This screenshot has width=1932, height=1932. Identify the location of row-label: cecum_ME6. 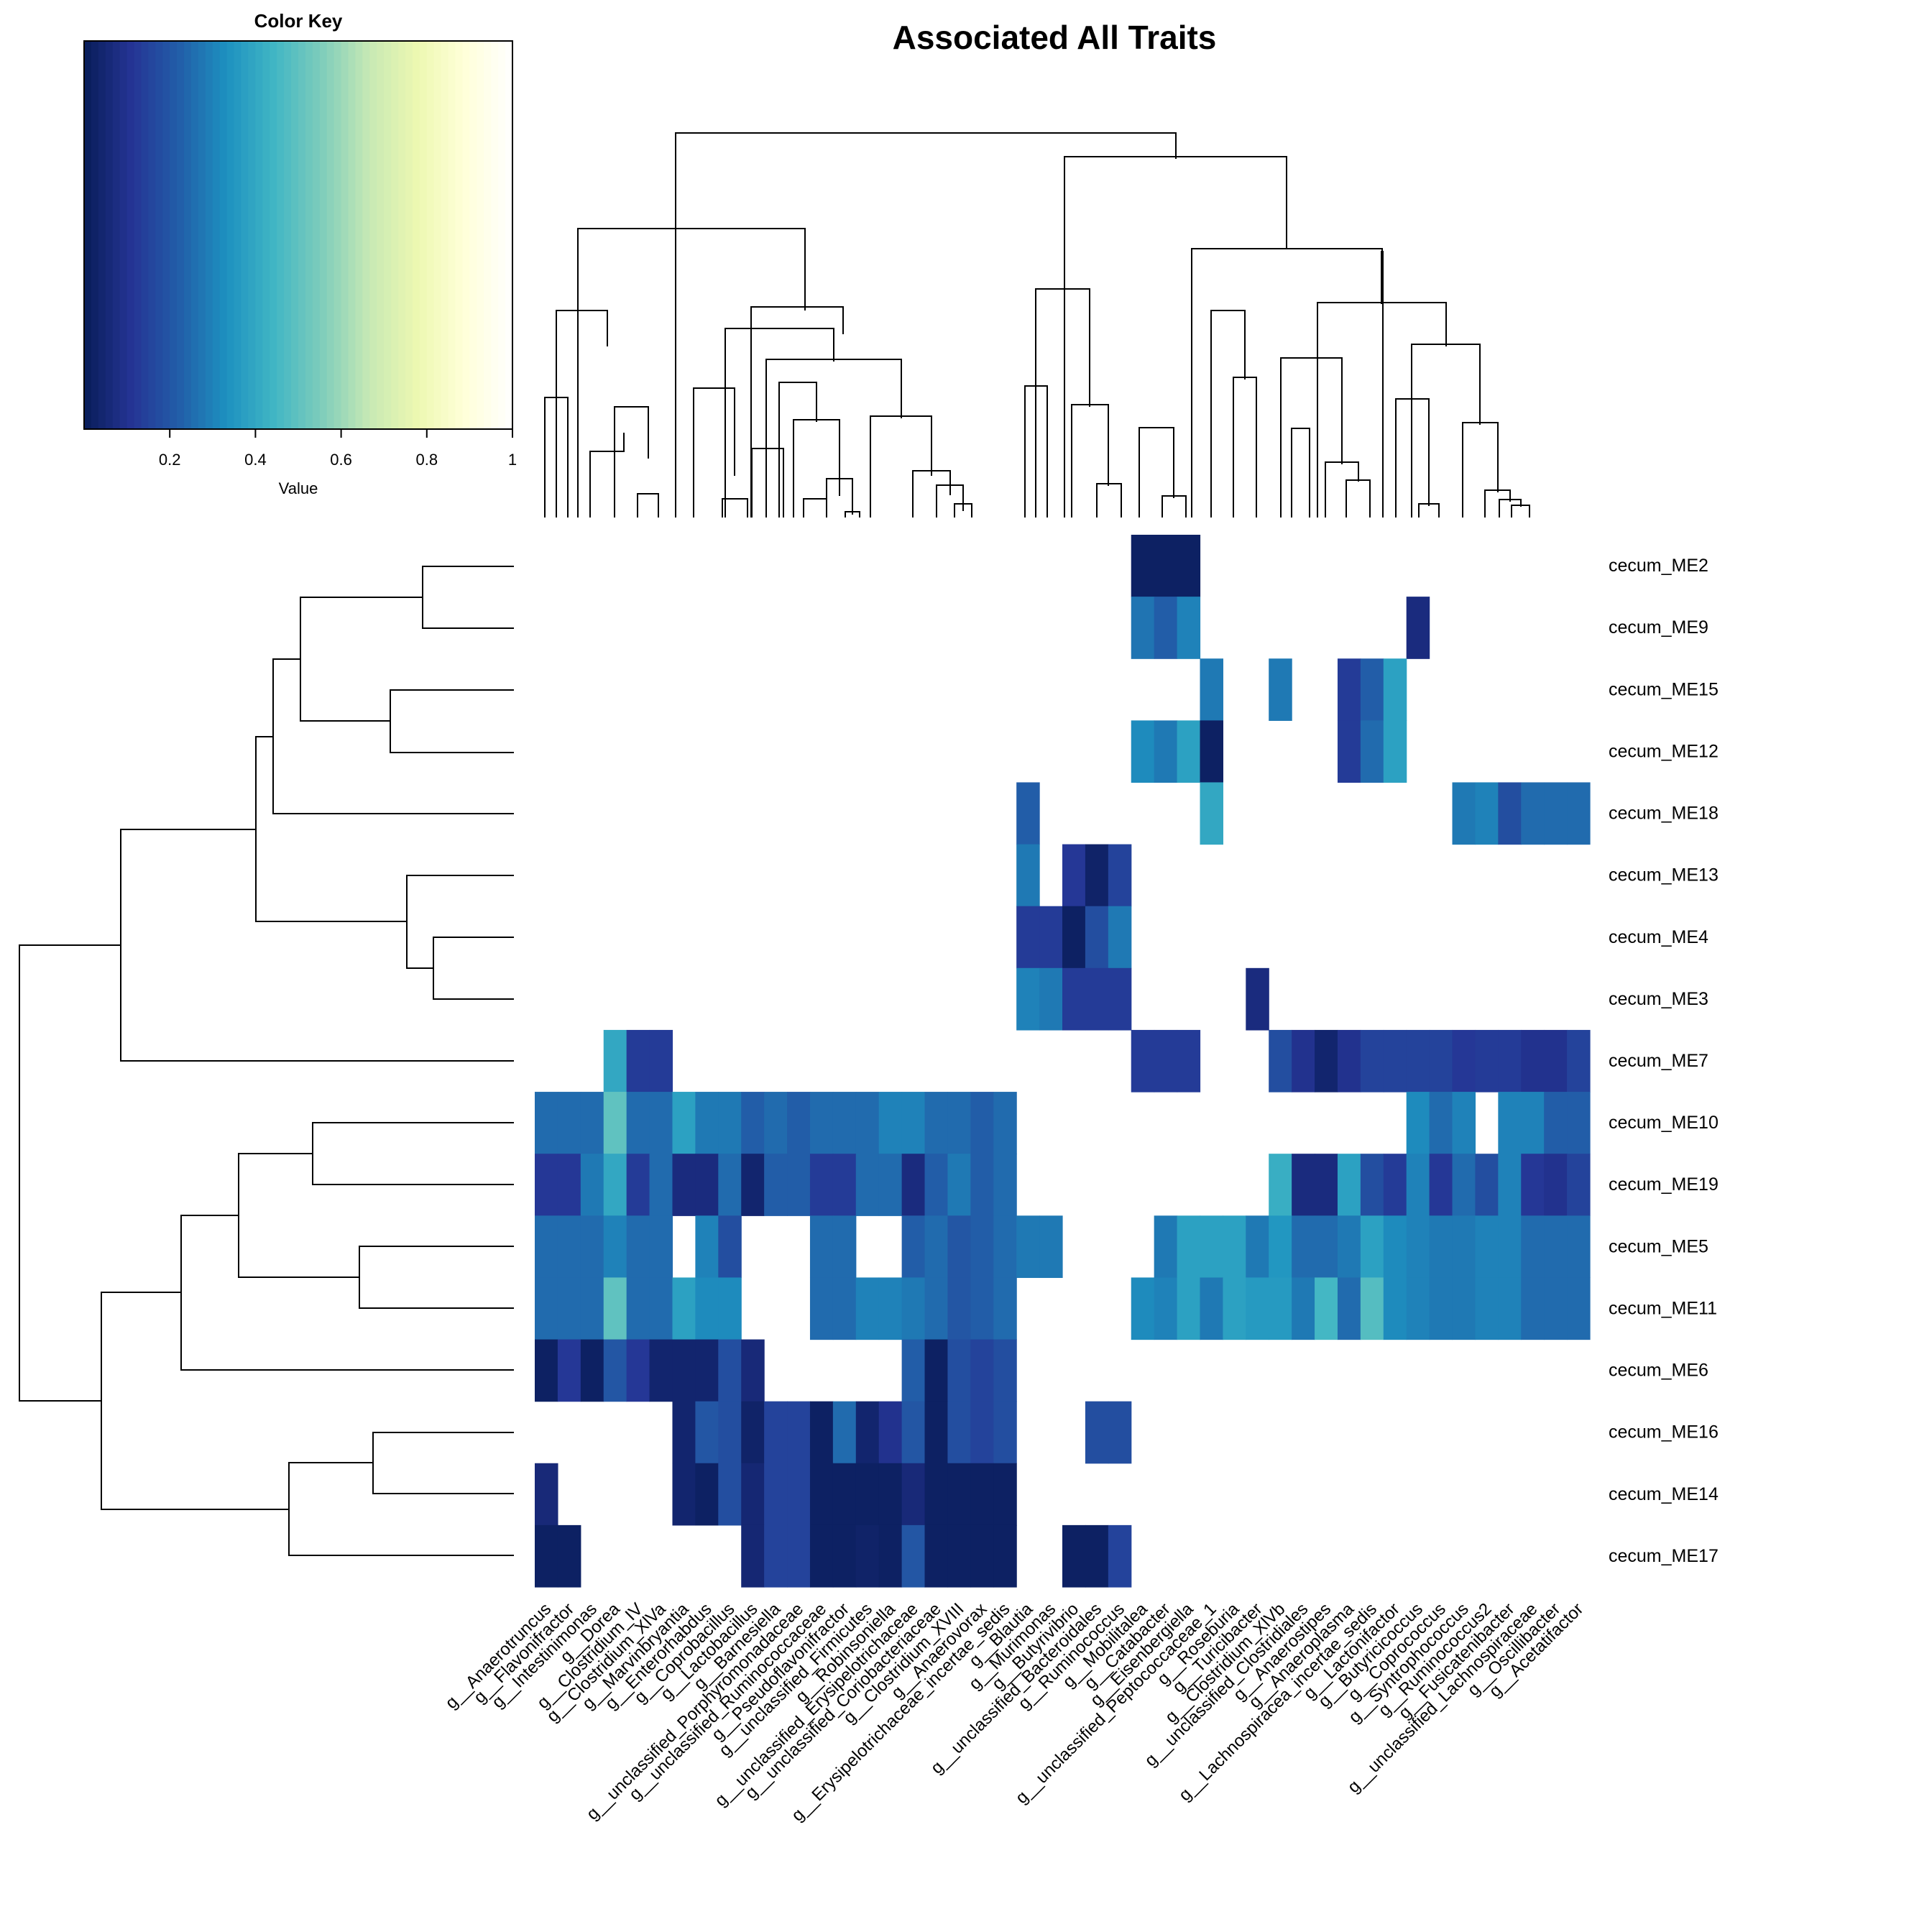
(1658, 1371).